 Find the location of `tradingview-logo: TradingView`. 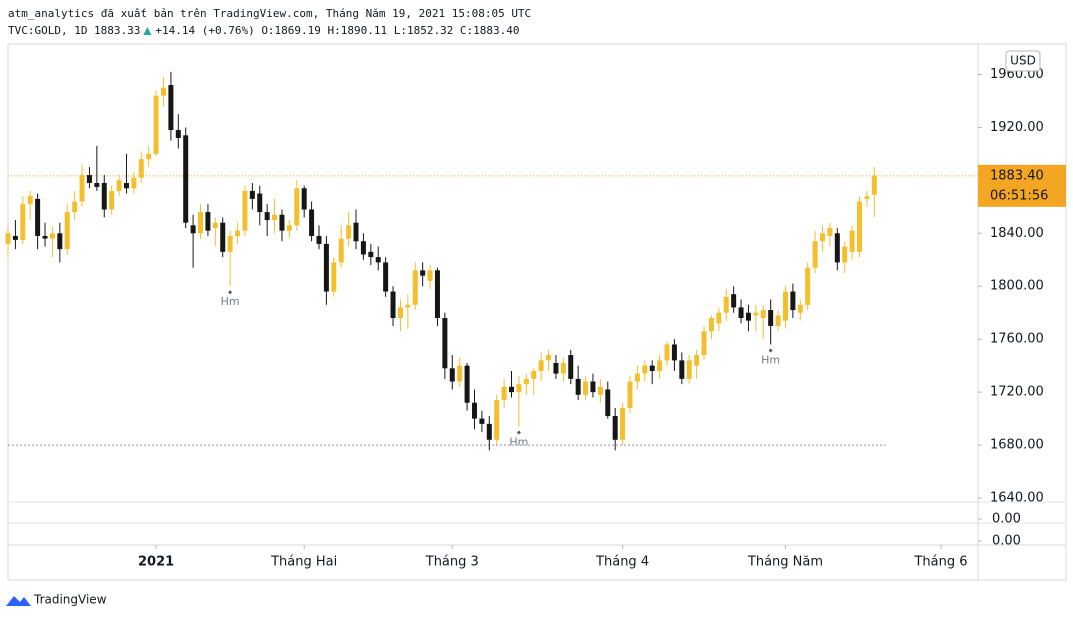

tradingview-logo: TradingView is located at coordinates (56, 600).